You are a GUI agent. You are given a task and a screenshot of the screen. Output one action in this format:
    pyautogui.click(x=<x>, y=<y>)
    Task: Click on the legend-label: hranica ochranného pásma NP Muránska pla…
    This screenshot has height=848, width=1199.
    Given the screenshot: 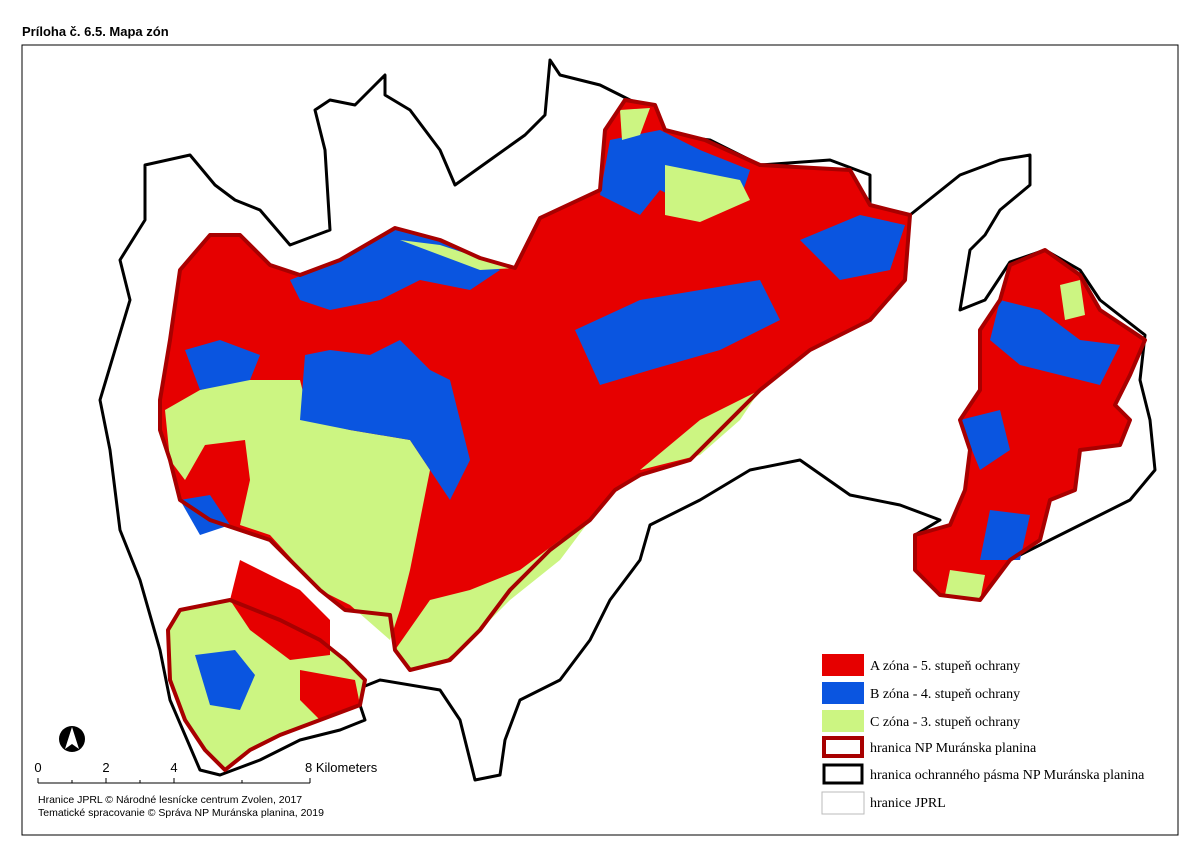 What is the action you would take?
    pyautogui.click(x=1007, y=775)
    